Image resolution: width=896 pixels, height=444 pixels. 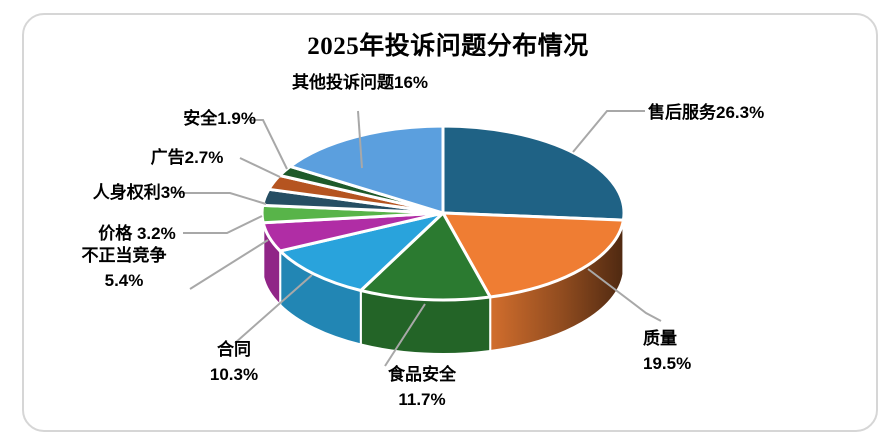 I want to click on leader-line-contract, so click(x=273, y=309).